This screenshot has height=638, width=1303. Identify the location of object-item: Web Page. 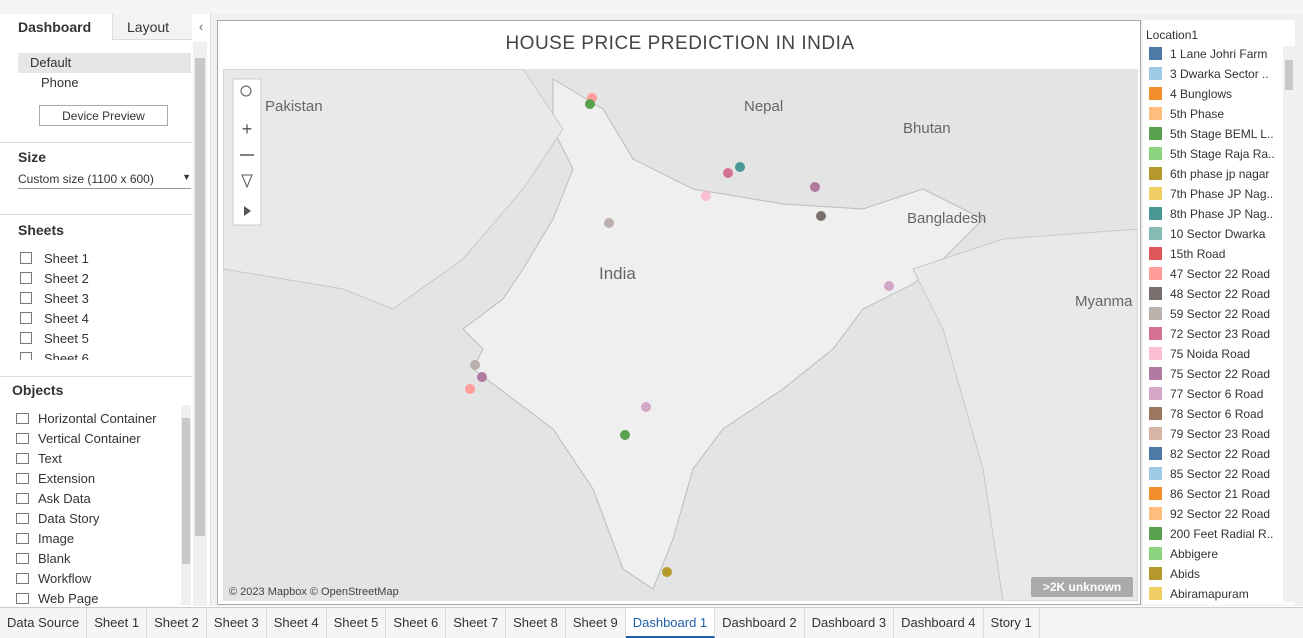
(97, 597).